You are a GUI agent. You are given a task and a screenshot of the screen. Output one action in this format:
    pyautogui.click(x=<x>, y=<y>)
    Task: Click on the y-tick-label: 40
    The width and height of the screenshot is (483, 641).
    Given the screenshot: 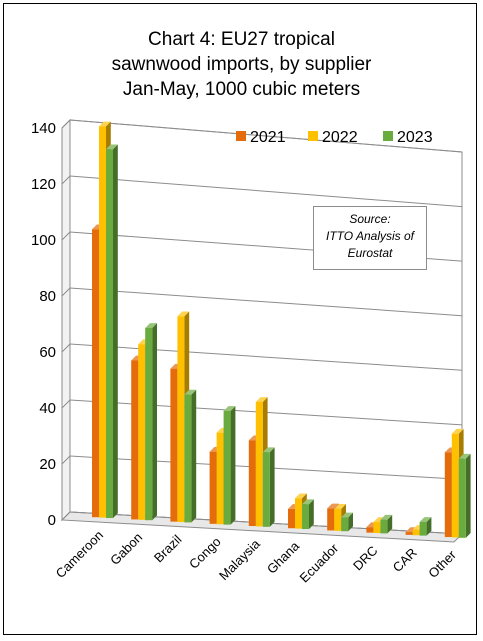 What is the action you would take?
    pyautogui.click(x=47, y=408)
    